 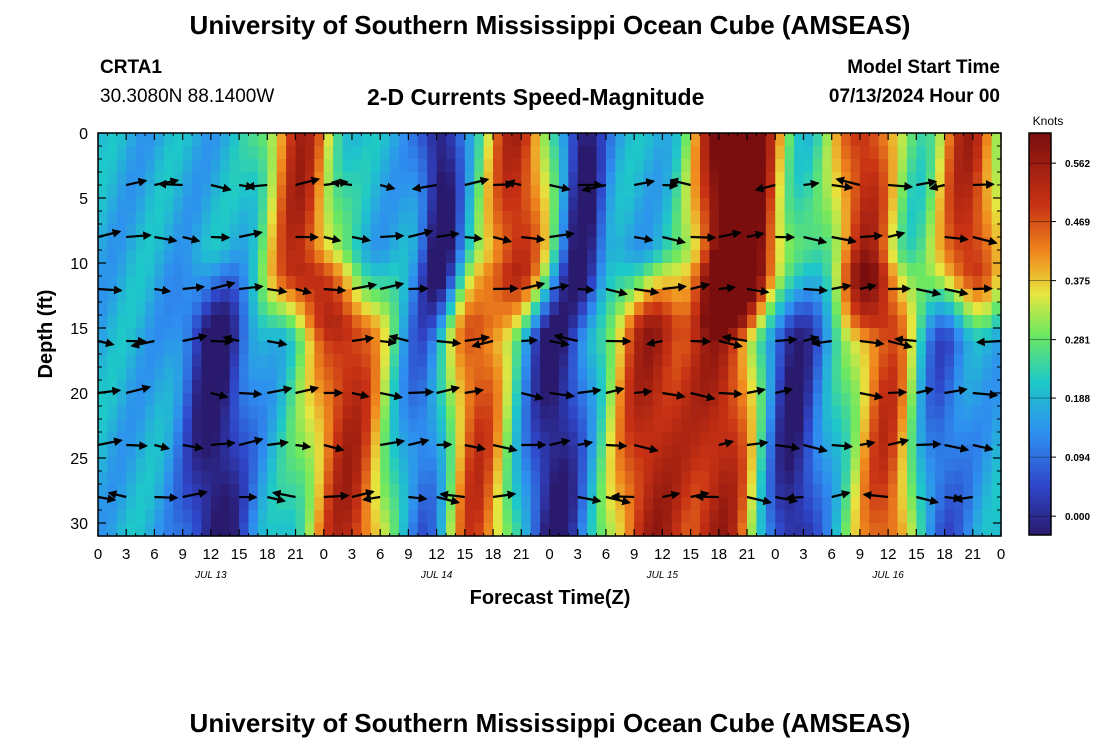 What do you see at coordinates (79, 524) in the screenshot?
I see `y-tick-label: 30` at bounding box center [79, 524].